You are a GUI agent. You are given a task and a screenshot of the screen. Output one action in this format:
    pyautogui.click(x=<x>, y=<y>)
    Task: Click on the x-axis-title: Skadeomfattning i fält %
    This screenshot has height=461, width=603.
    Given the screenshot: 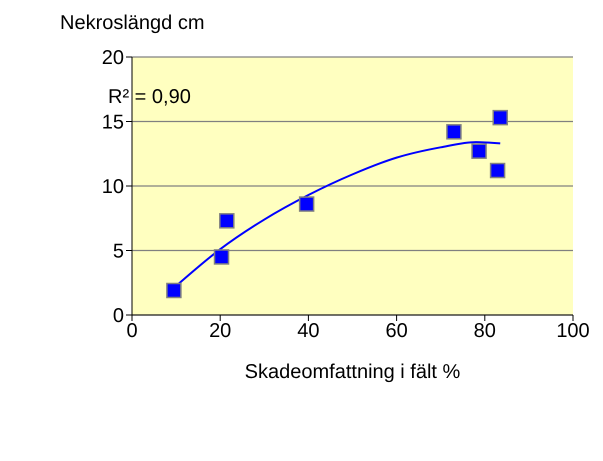 What is the action you would take?
    pyautogui.click(x=352, y=372)
    